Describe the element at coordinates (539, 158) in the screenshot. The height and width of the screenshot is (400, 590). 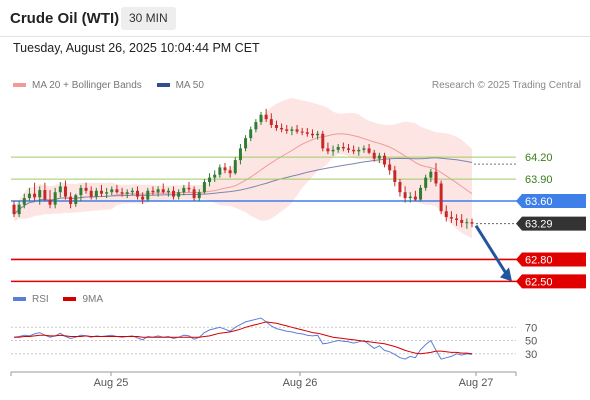
I see `level-label-resistance: 64.20` at that location.